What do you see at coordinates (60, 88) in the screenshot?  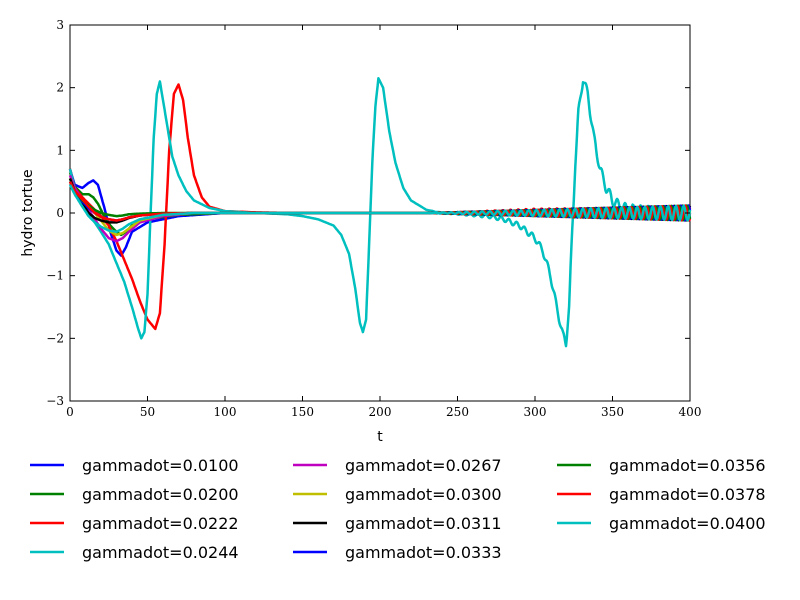 I see `y-tick-label: 2` at bounding box center [60, 88].